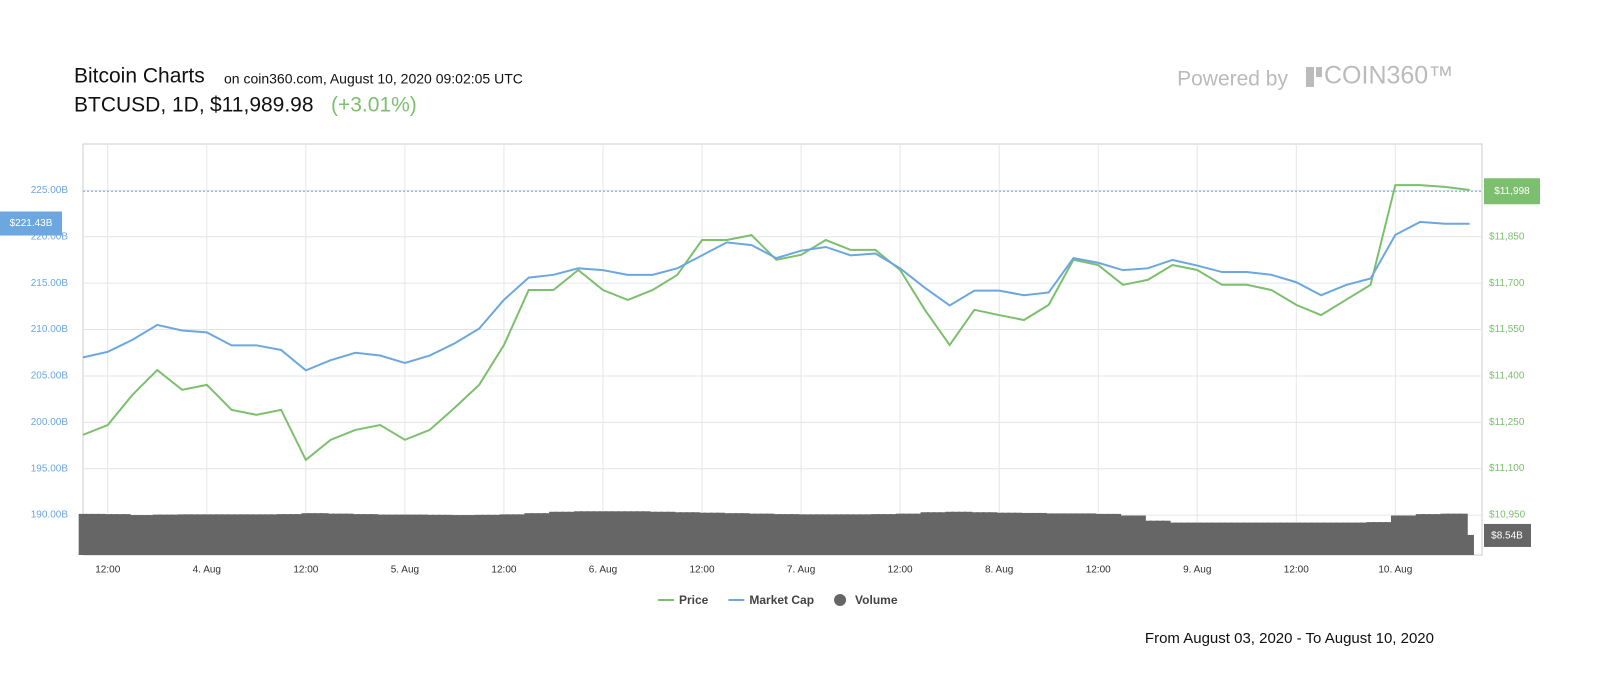 The height and width of the screenshot is (700, 1600). What do you see at coordinates (801, 570) in the screenshot?
I see `x-tick-label: 7. Aug` at bounding box center [801, 570].